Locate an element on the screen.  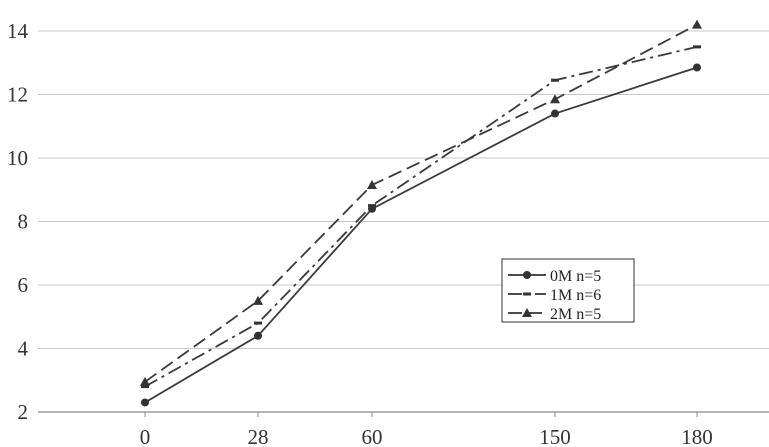
x-tick-label: 0 is located at coordinates (145, 436).